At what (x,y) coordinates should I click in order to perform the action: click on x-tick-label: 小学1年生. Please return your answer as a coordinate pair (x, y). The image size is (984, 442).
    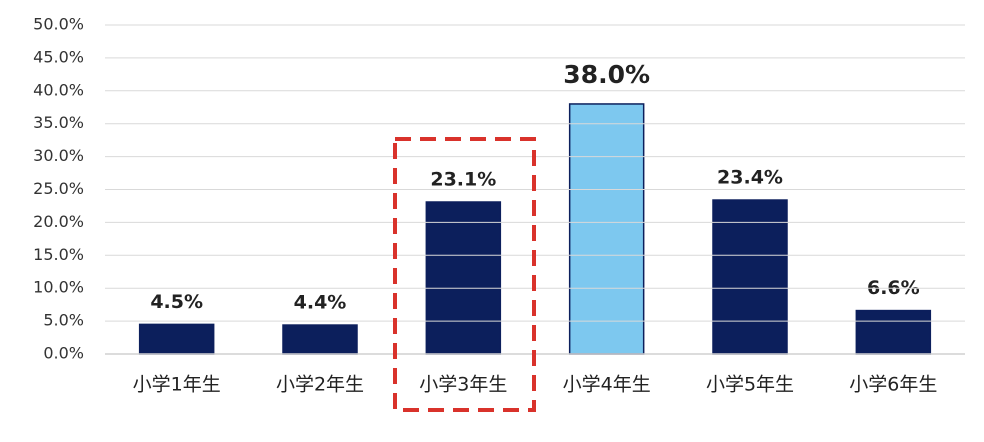
    Looking at the image, I should click on (177, 385).